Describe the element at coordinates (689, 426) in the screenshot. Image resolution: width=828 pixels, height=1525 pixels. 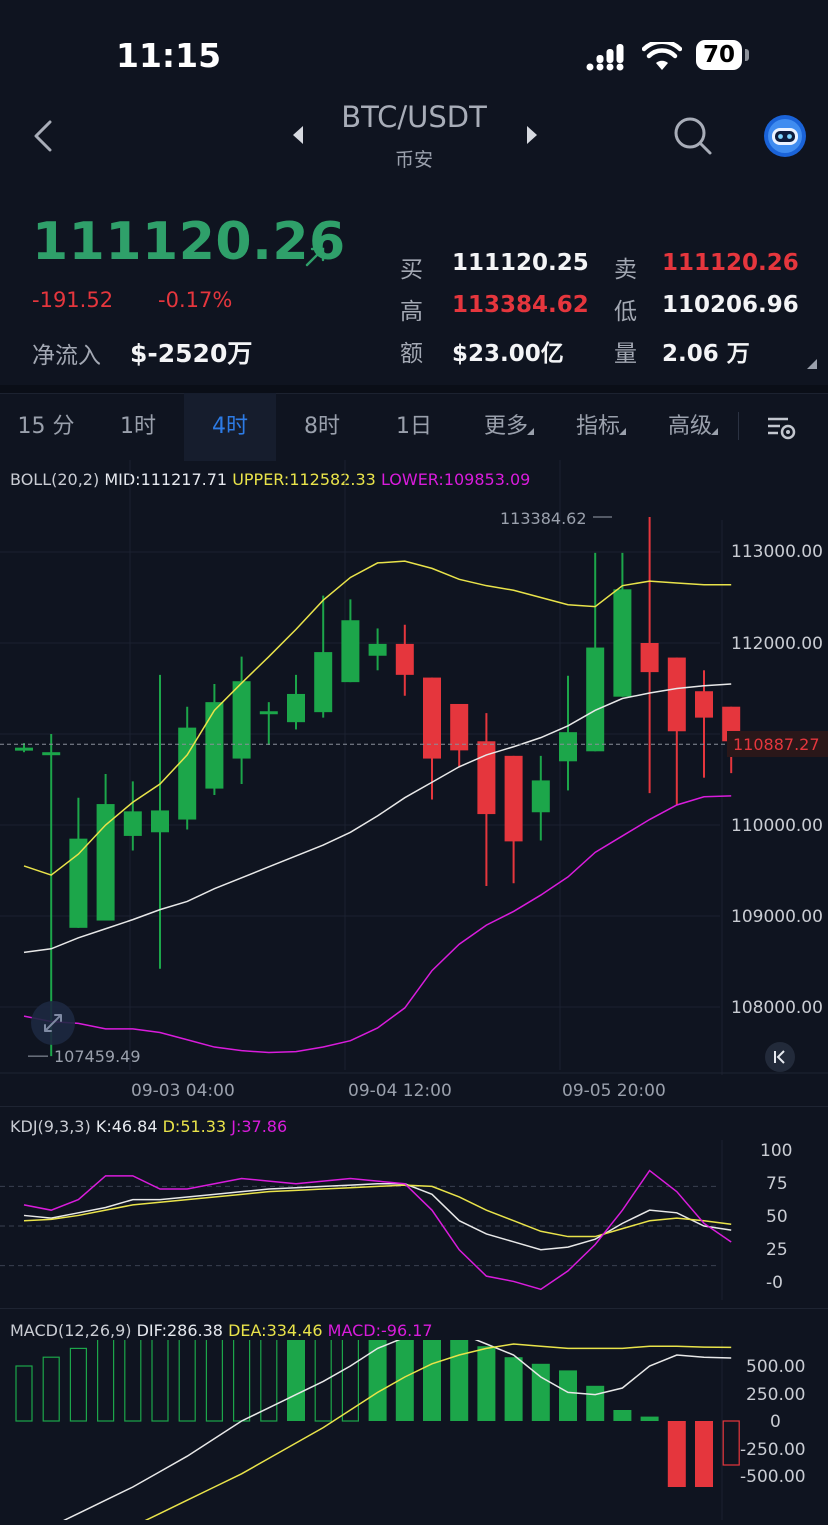
I see `tab-advanced: 高级` at that location.